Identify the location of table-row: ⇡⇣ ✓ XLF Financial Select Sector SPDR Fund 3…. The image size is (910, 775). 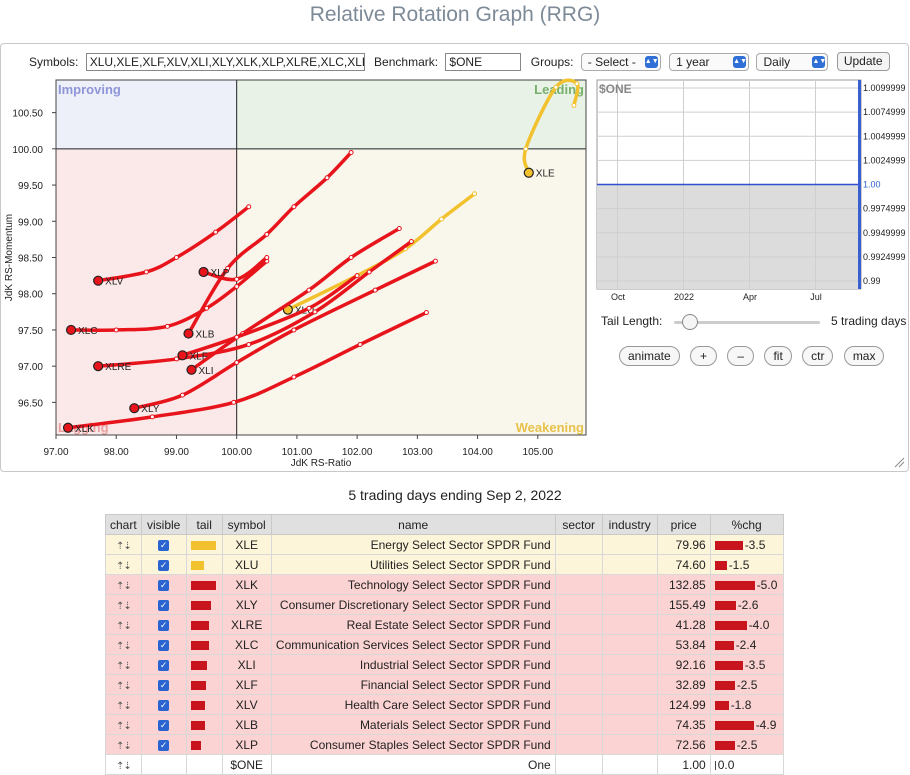
(444, 684).